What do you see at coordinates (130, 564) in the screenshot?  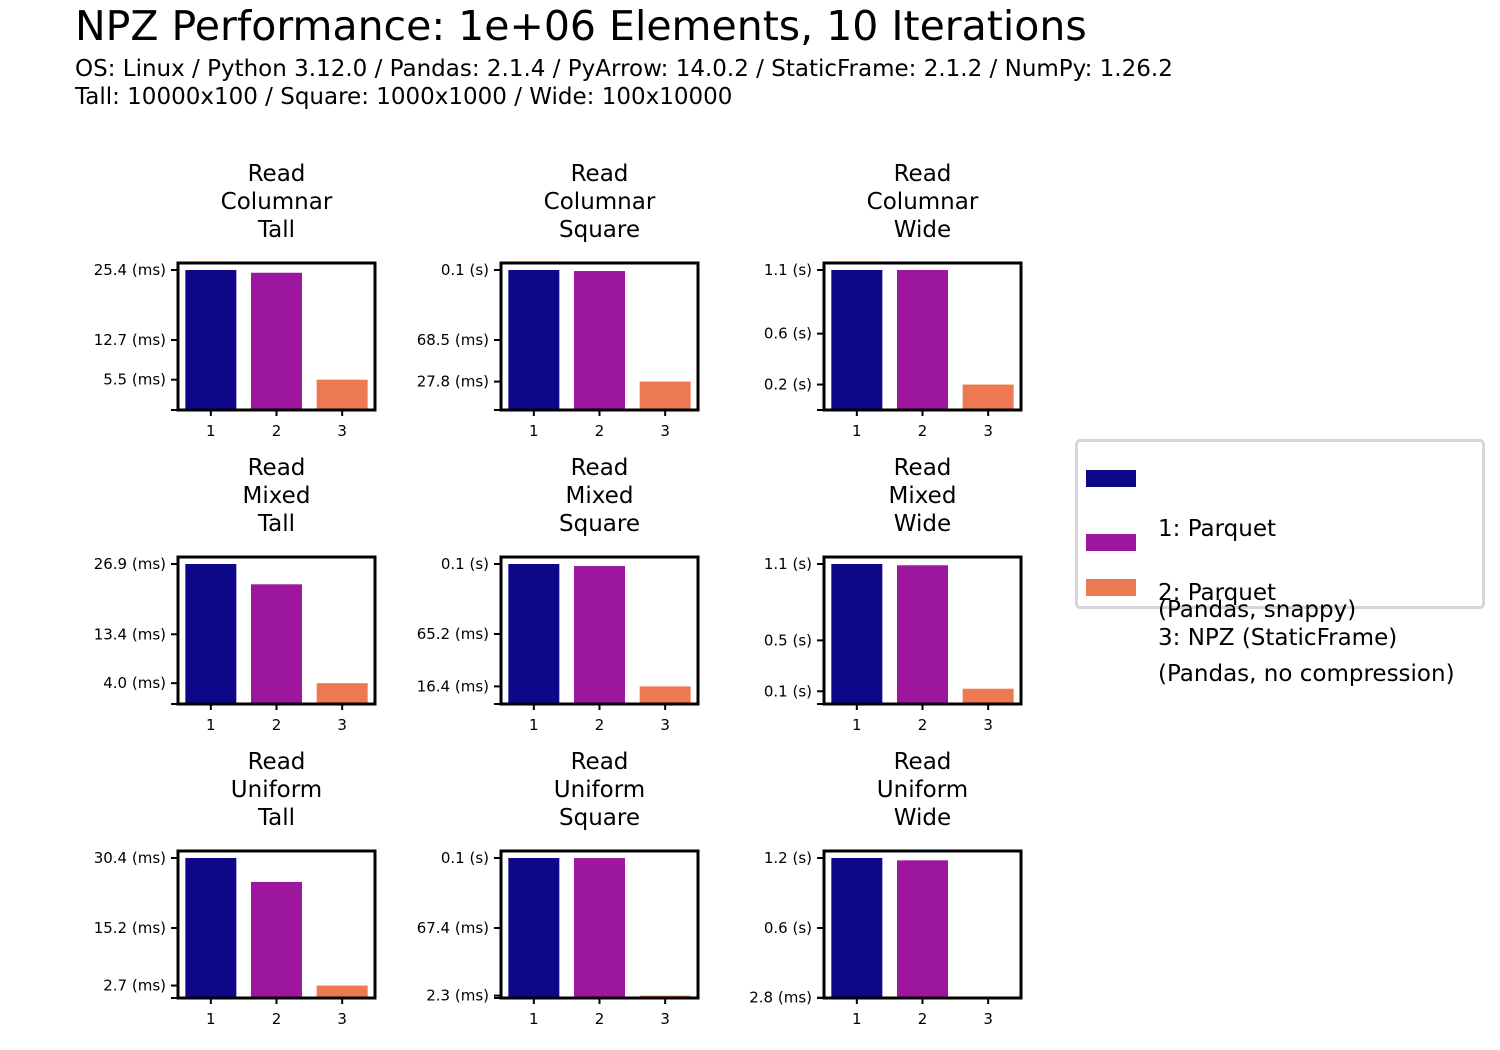 I see `y-tick-label: 26.9 (ms)` at bounding box center [130, 564].